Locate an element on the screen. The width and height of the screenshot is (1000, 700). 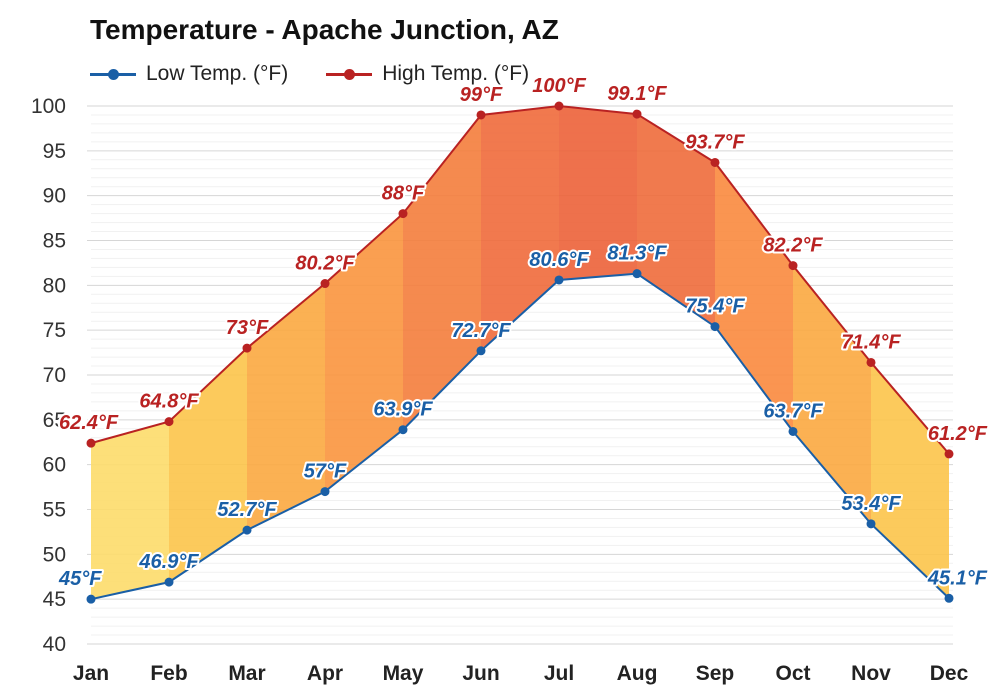
x-tick-label: Sep is located at coordinates (715, 673).